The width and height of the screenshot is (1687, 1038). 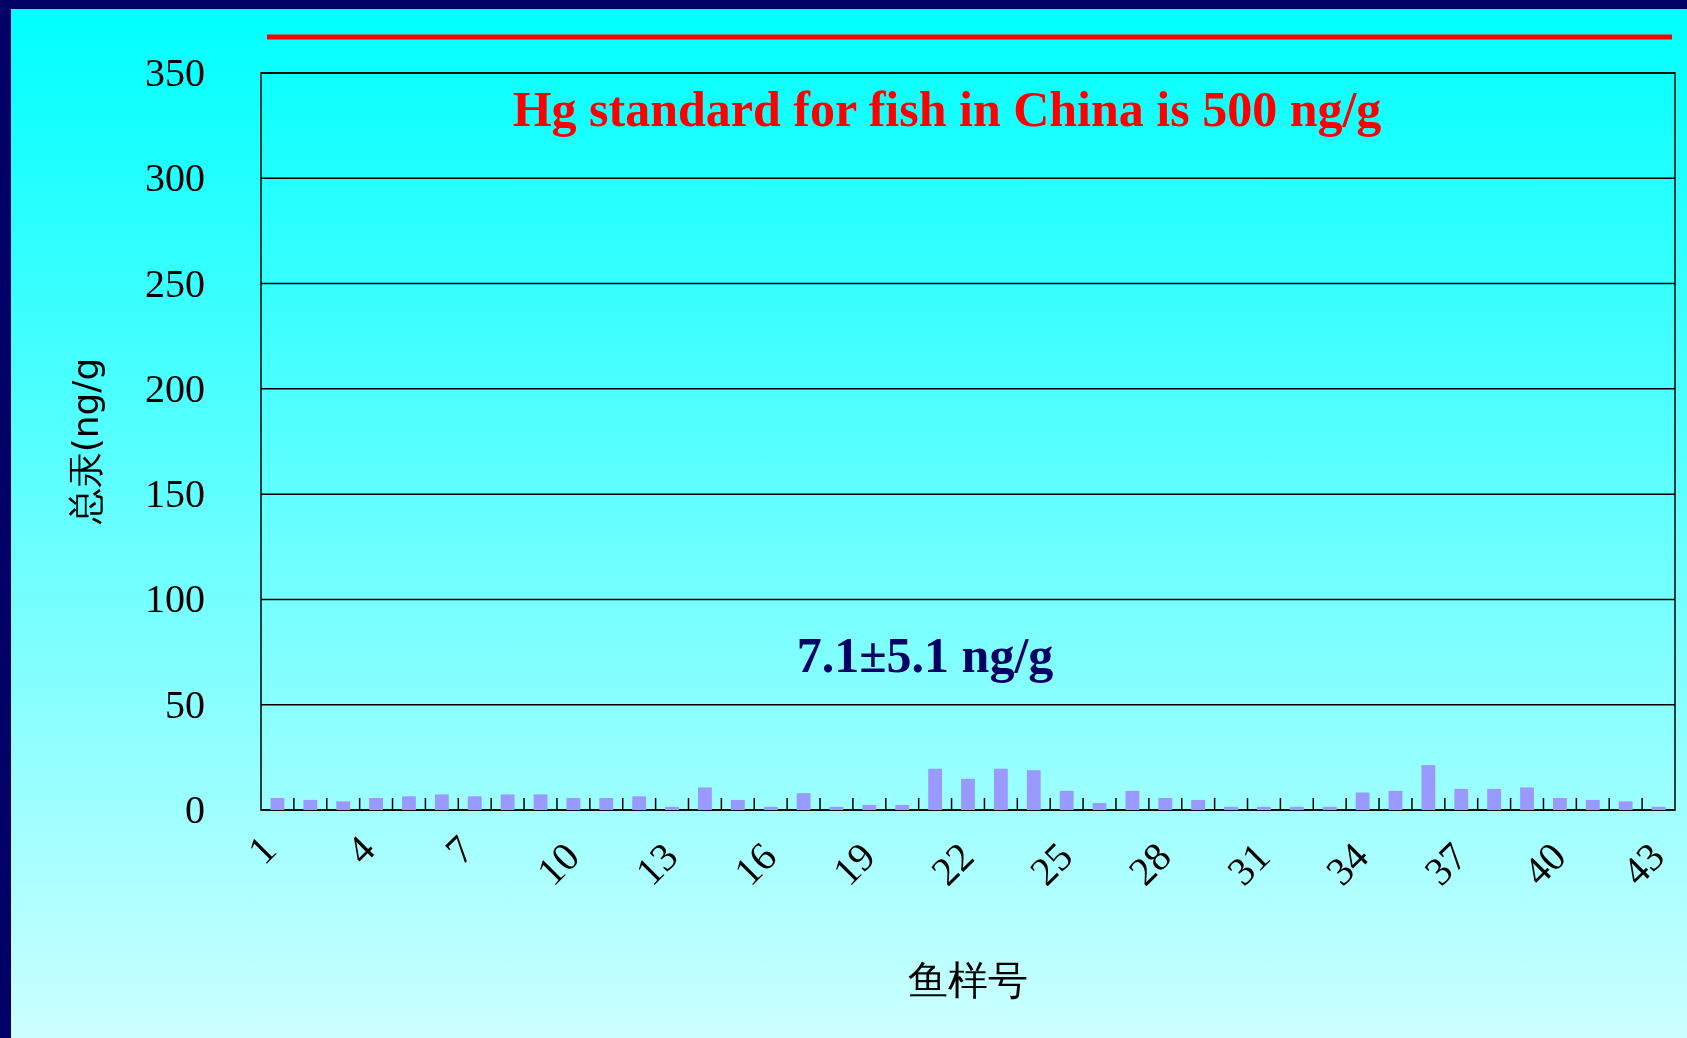 What do you see at coordinates (656, 863) in the screenshot?
I see `x-tick-label: 13` at bounding box center [656, 863].